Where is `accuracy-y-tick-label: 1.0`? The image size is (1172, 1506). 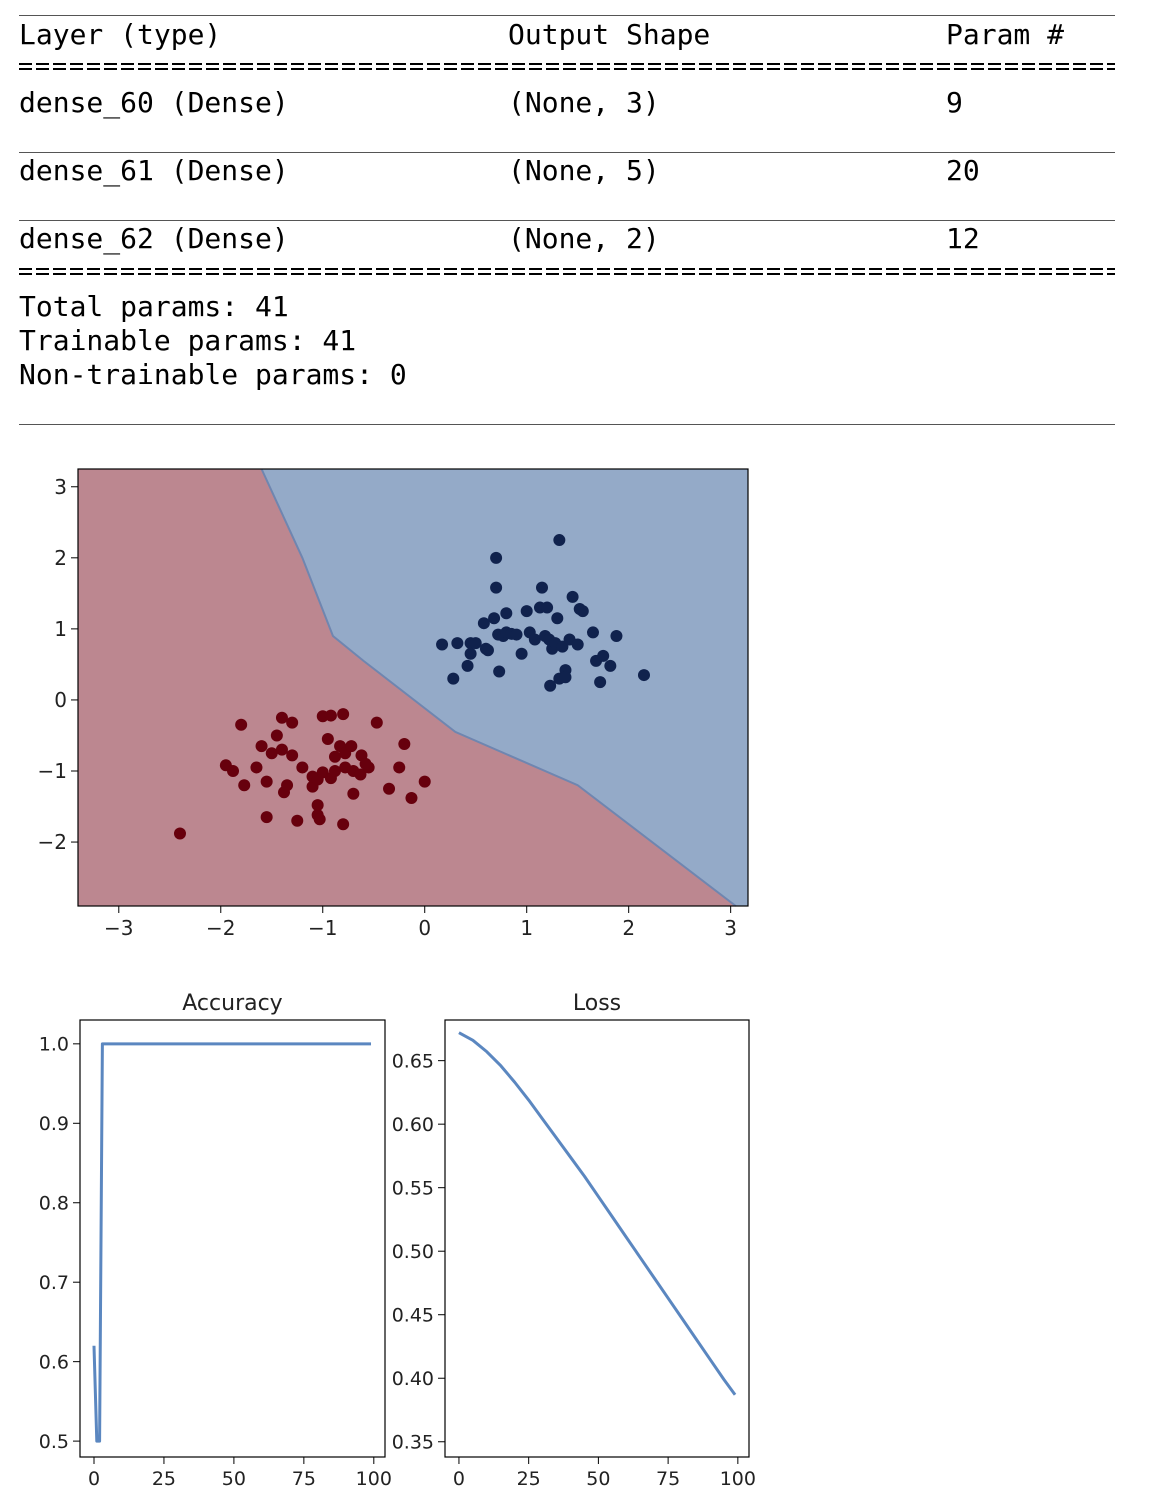 accuracy-y-tick-label: 1.0 is located at coordinates (54, 1045).